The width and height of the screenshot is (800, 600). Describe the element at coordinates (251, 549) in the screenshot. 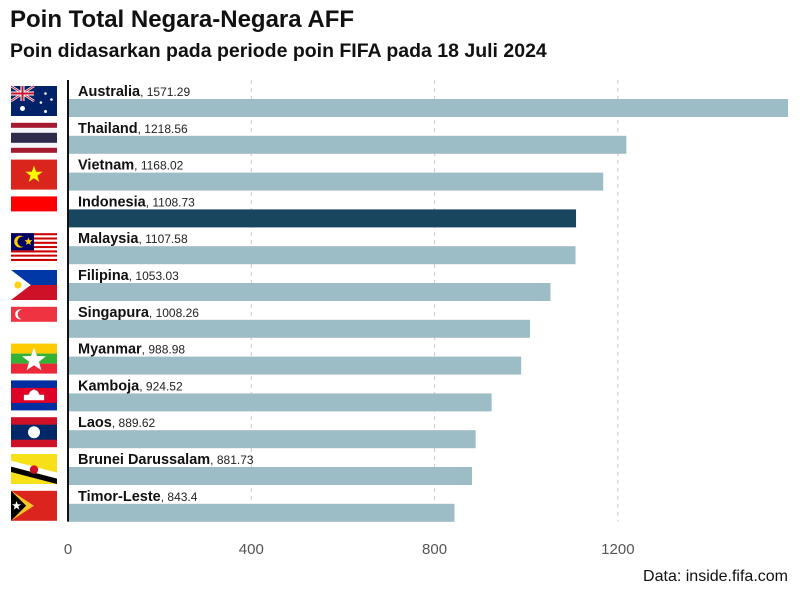

I see `x-tick-label: 400` at that location.